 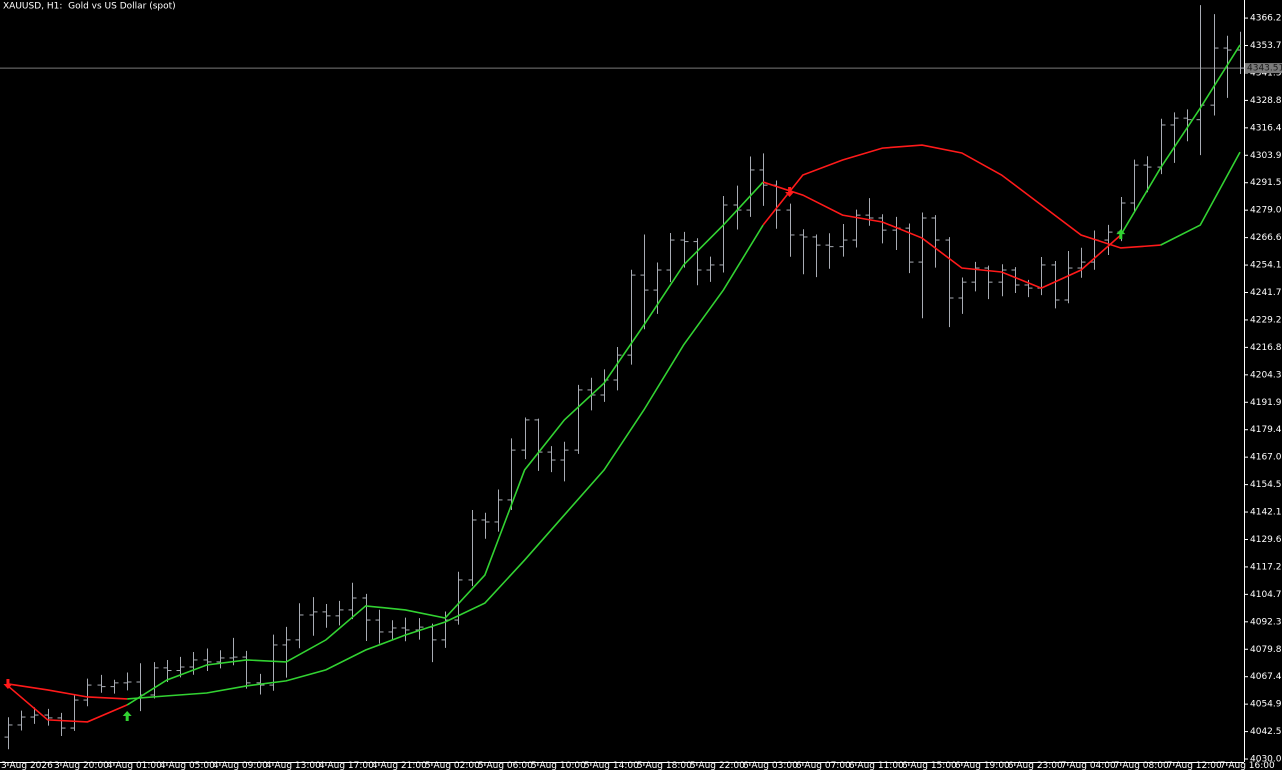 What do you see at coordinates (505, 765) in the screenshot?
I see `x-tick-label: 5 Aug 06:00` at bounding box center [505, 765].